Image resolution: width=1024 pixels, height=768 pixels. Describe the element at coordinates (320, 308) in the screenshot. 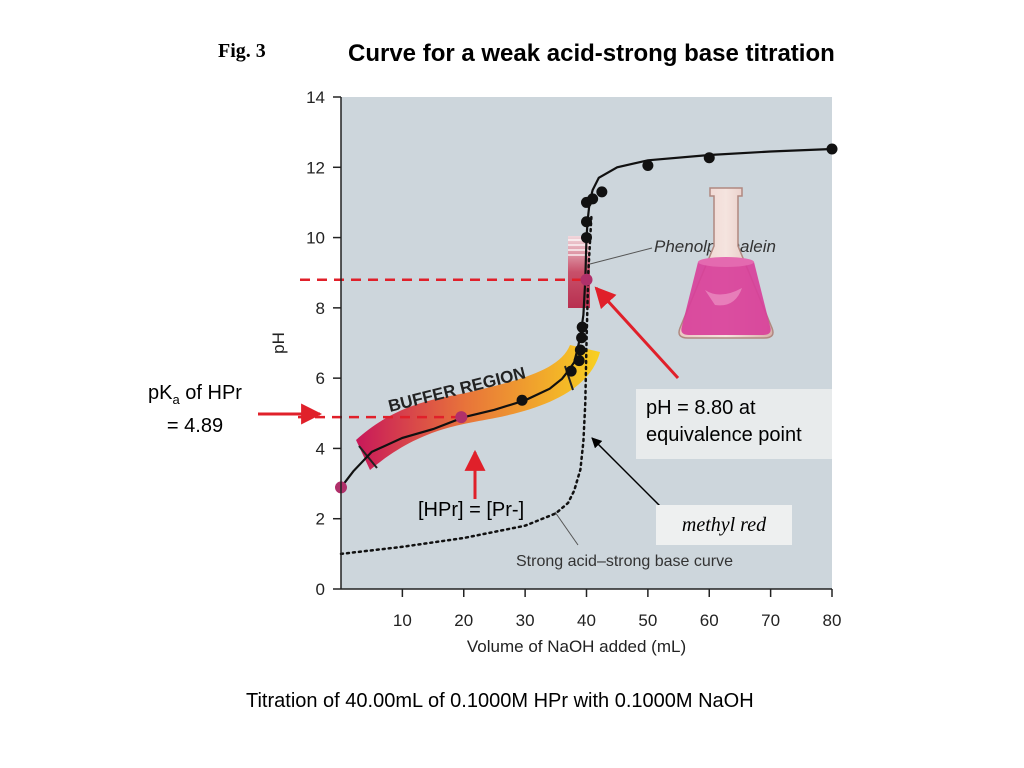

I see `y-tick-label: 8` at that location.